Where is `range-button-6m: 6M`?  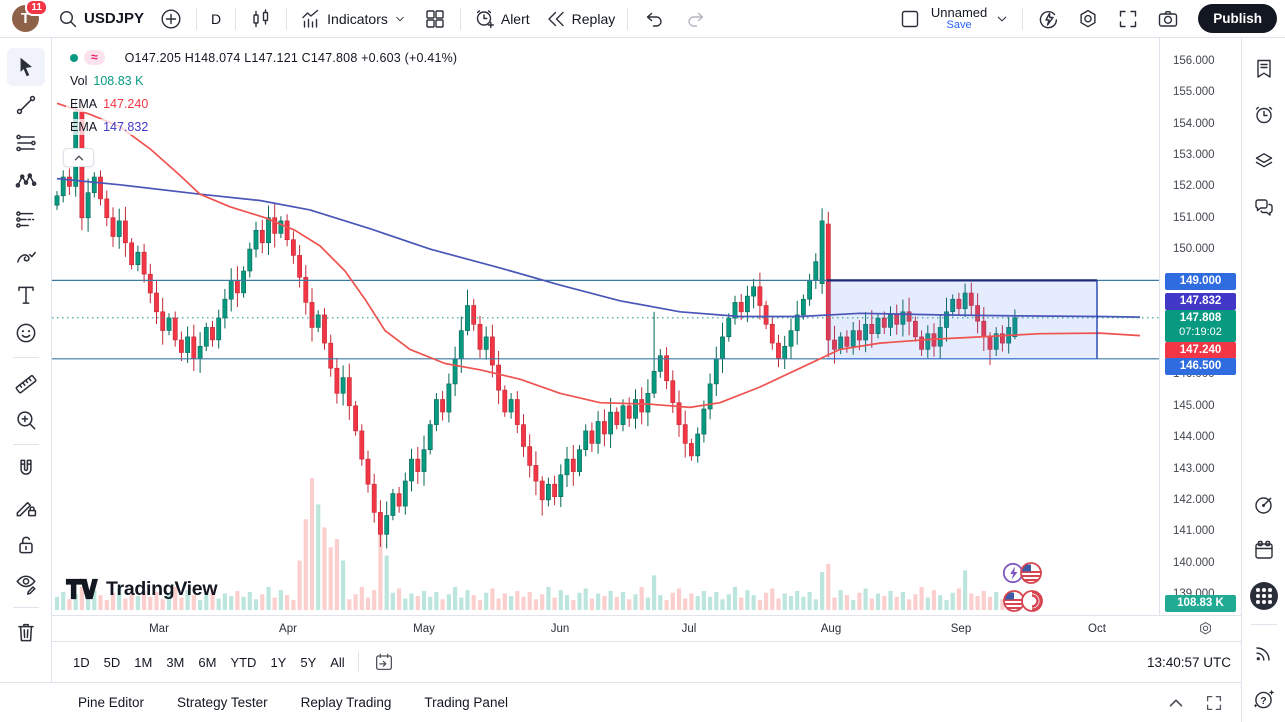 range-button-6m: 6M is located at coordinates (207, 662).